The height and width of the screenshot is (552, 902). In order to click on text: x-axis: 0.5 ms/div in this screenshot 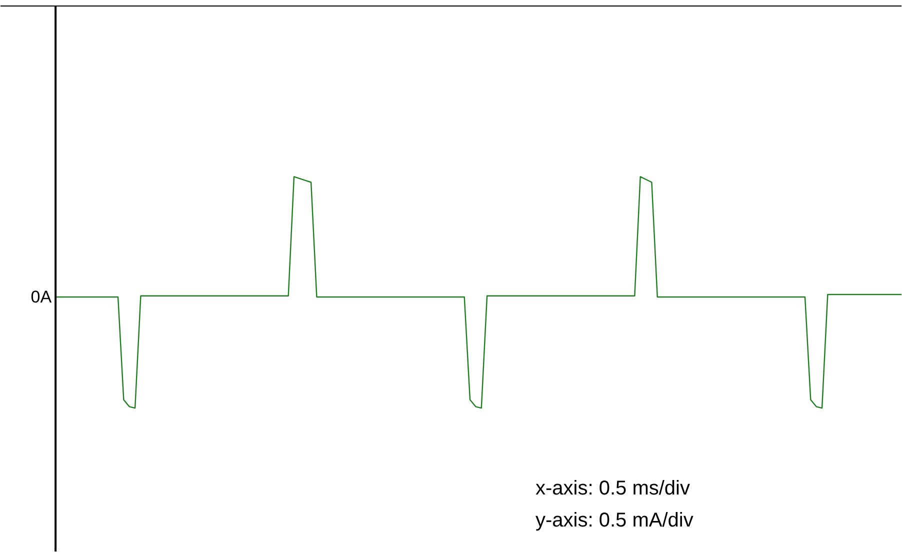, I will do `click(613, 489)`.